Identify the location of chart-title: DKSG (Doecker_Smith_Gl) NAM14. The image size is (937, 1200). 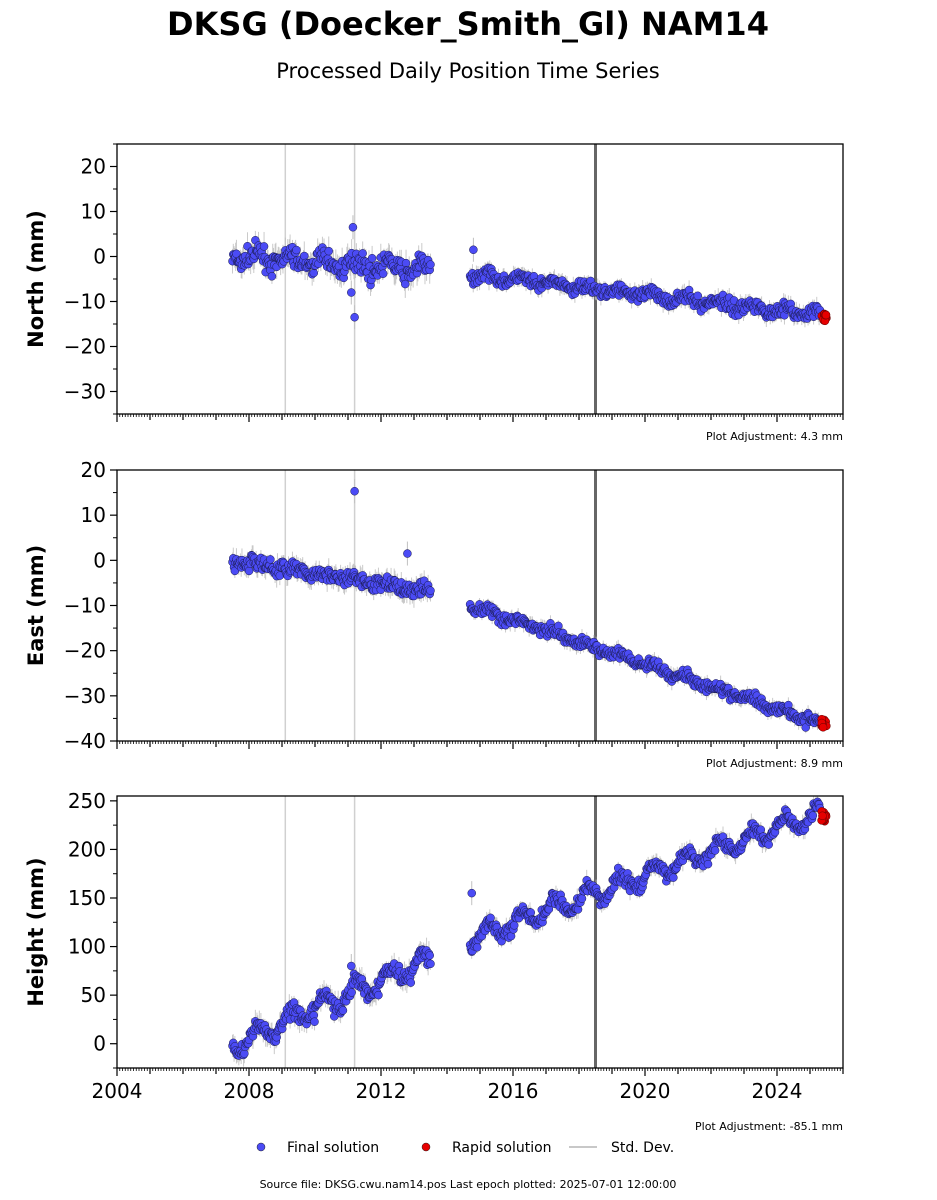
(468, 24).